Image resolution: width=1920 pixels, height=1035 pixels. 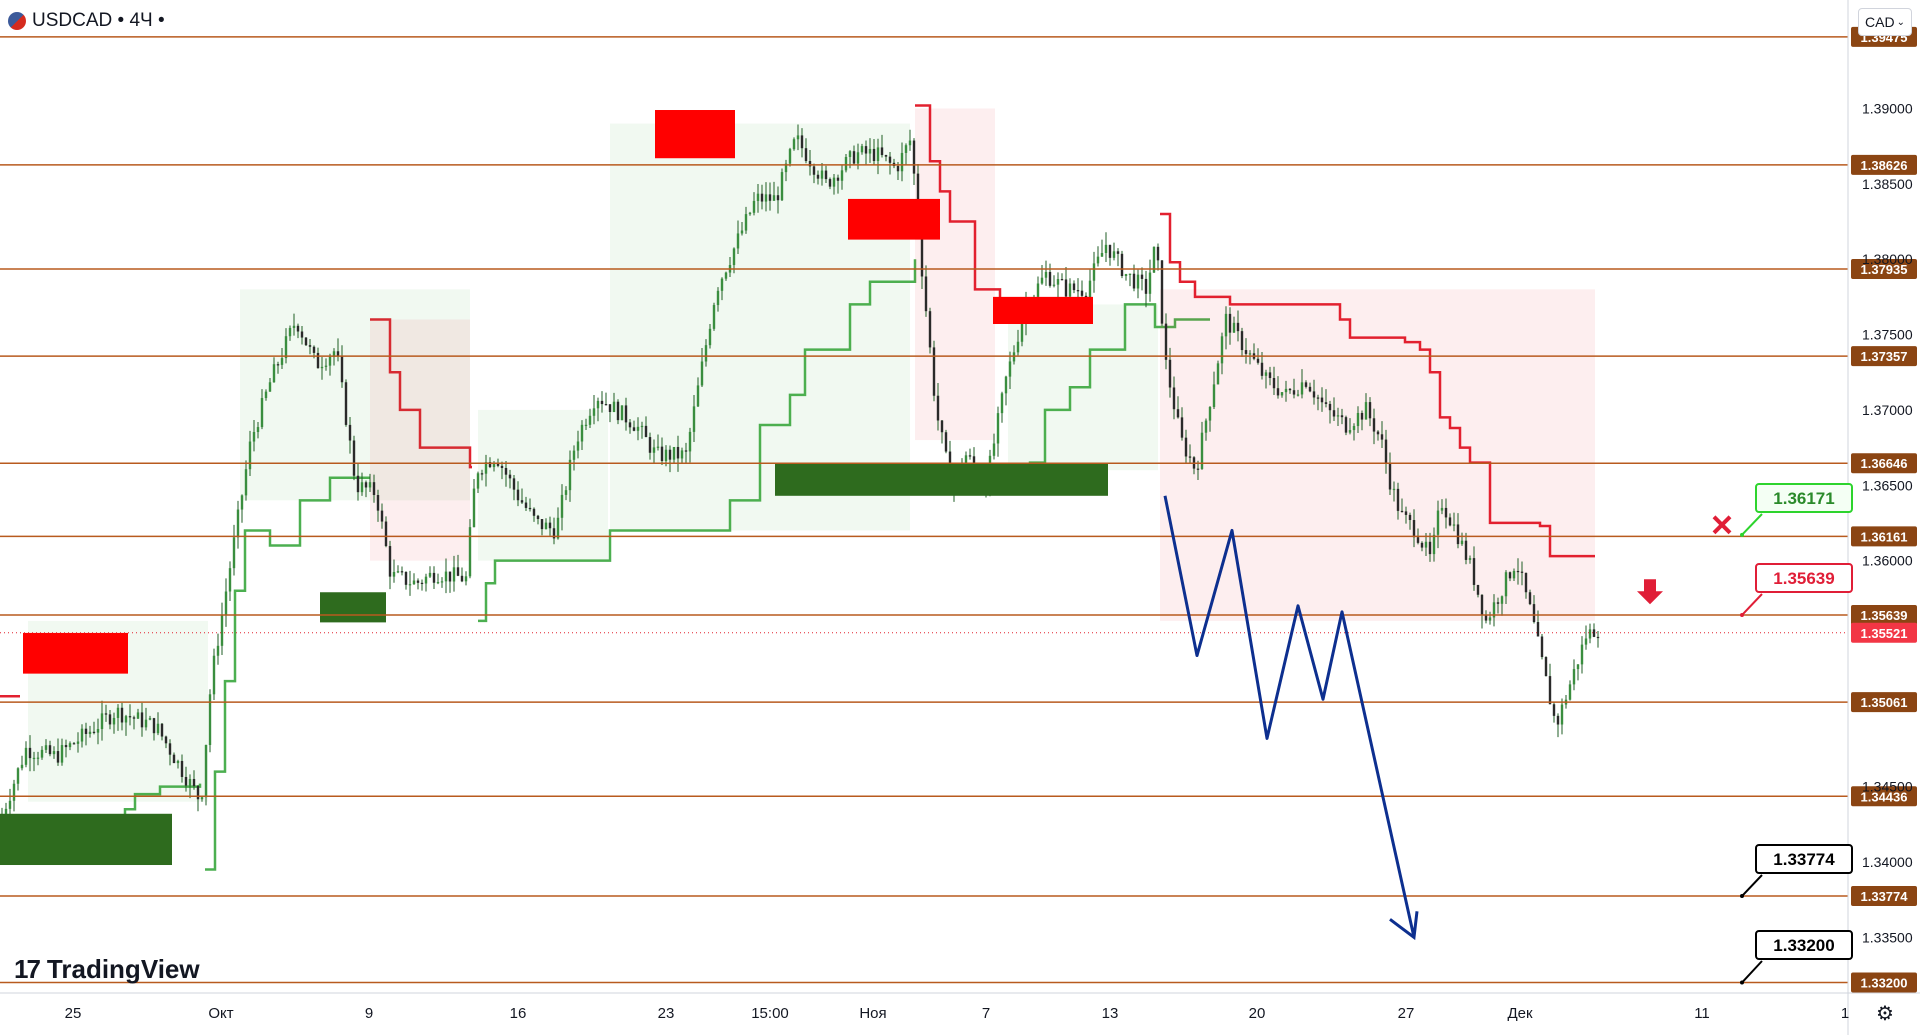 What do you see at coordinates (986, 1013) in the screenshot?
I see `time-tick-label: 7` at bounding box center [986, 1013].